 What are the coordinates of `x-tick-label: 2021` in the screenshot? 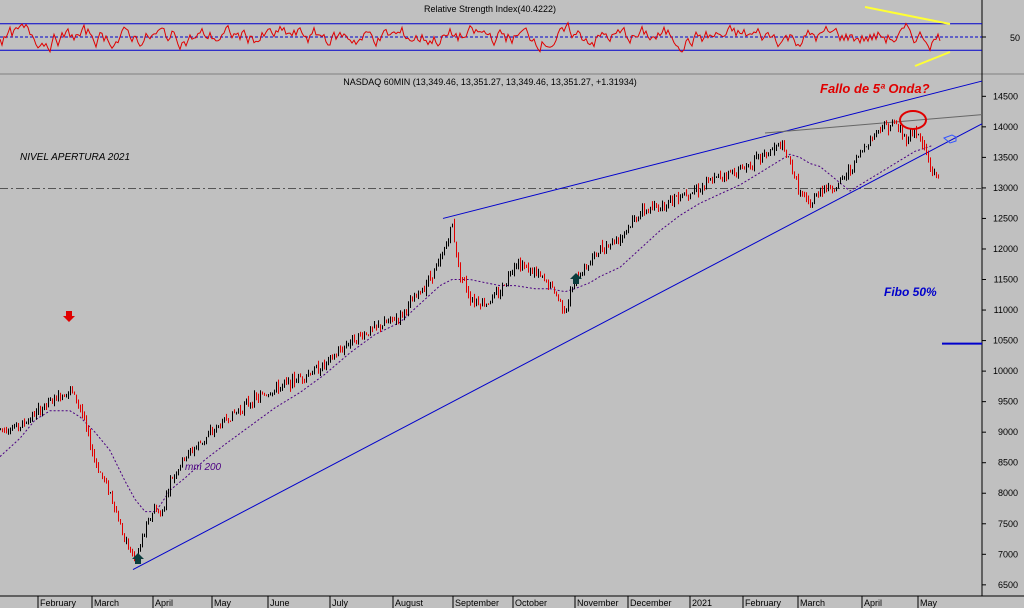 It's located at (702, 603).